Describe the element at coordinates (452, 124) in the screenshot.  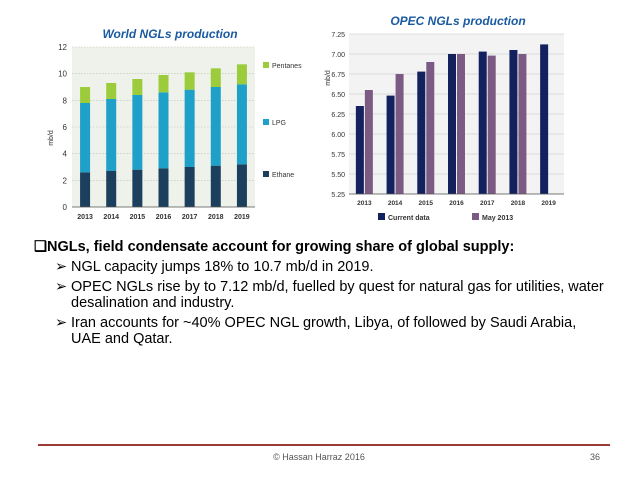
I see `bar-current-2016` at that location.